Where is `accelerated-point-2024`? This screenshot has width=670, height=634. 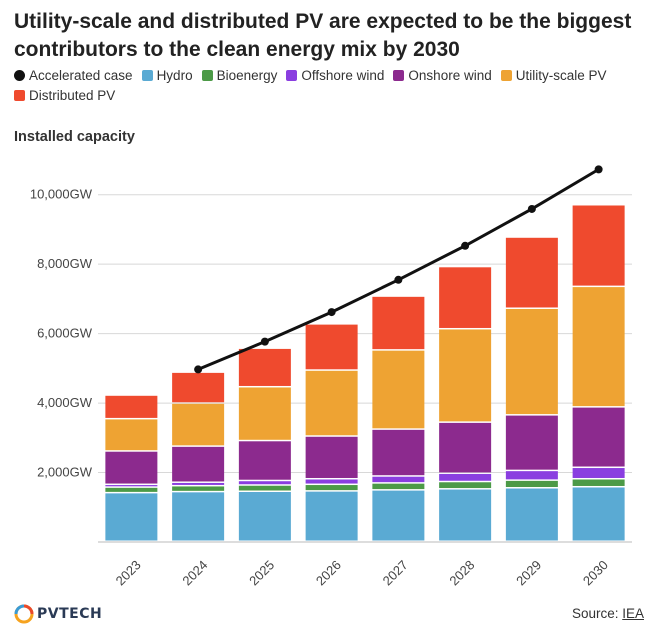 accelerated-point-2024 is located at coordinates (198, 369).